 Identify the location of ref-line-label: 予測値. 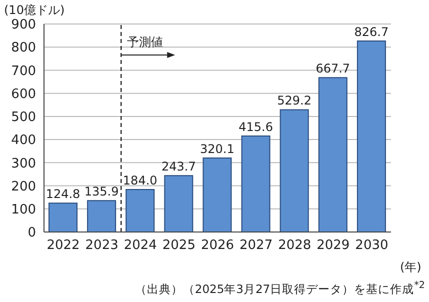
(145, 42).